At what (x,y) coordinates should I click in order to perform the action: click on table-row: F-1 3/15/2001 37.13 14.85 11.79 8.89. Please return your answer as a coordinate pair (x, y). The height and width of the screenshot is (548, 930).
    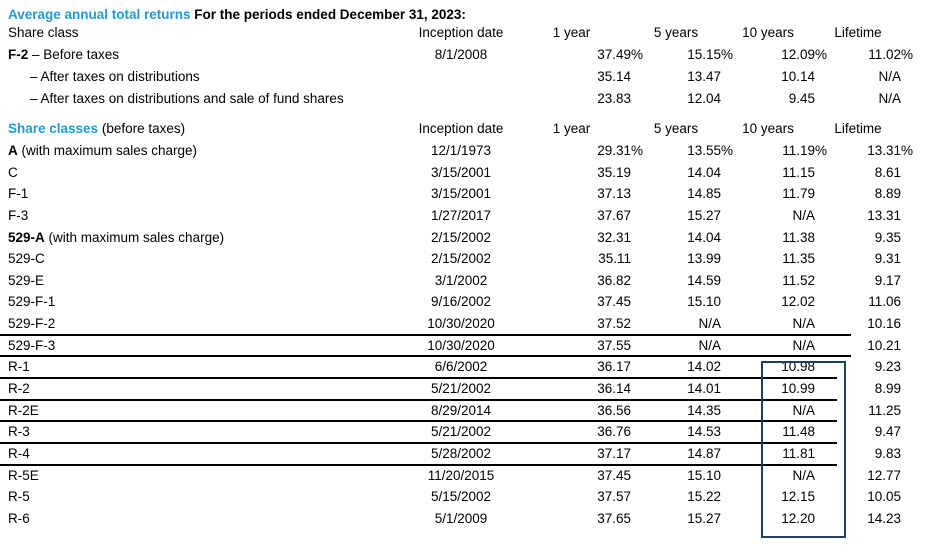
    Looking at the image, I should click on (454, 194).